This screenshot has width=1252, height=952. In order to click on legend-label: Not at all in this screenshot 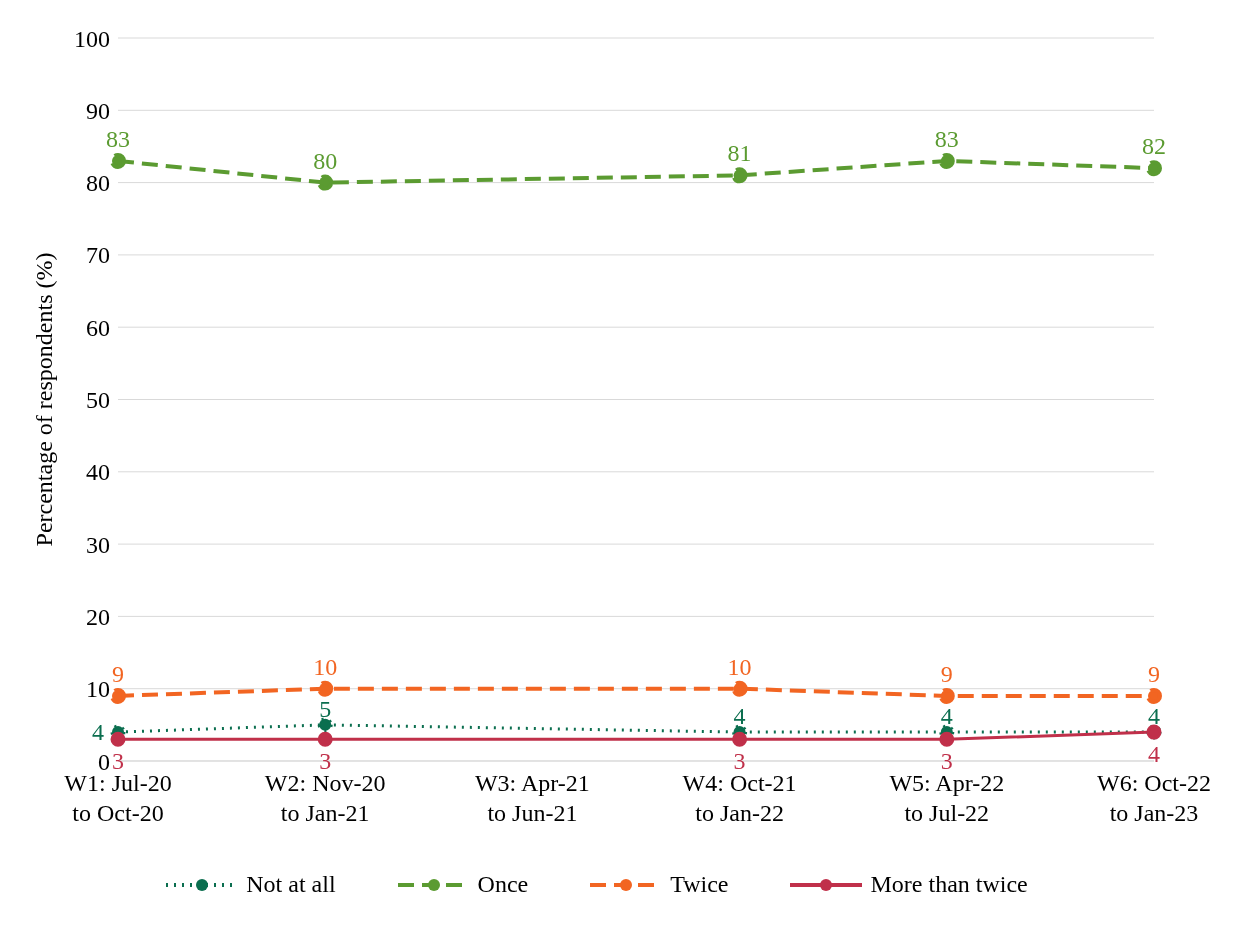, I will do `click(291, 884)`.